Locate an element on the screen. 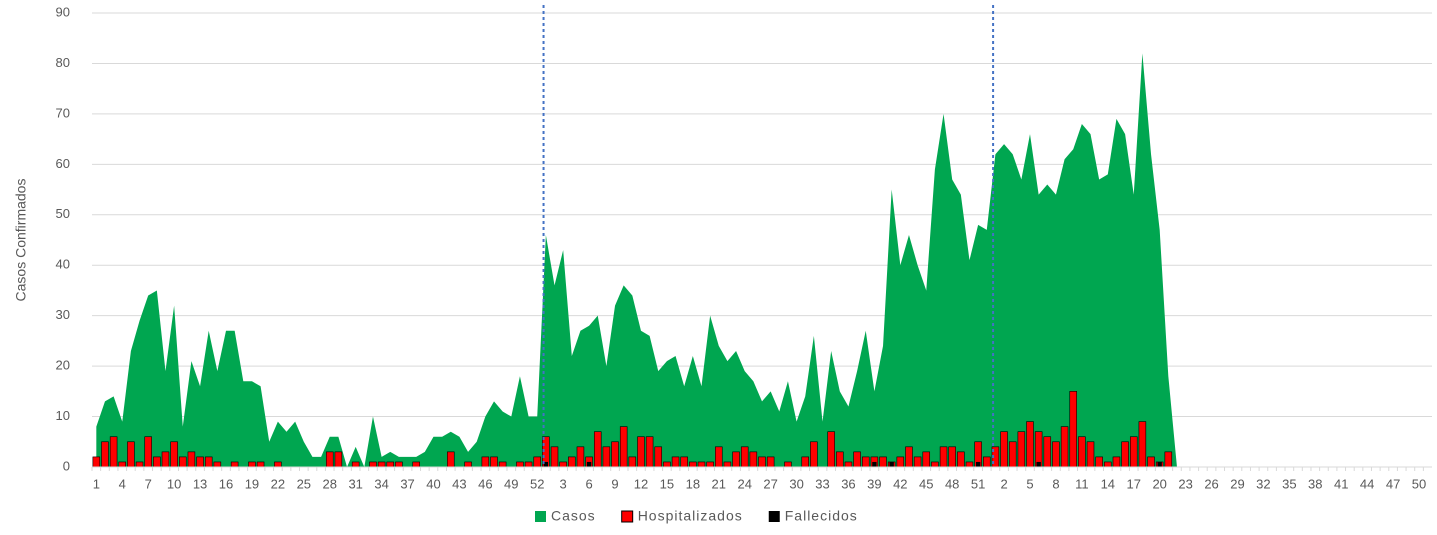 This screenshot has width=1437, height=535. x-tick-label: 48 is located at coordinates (952, 483).